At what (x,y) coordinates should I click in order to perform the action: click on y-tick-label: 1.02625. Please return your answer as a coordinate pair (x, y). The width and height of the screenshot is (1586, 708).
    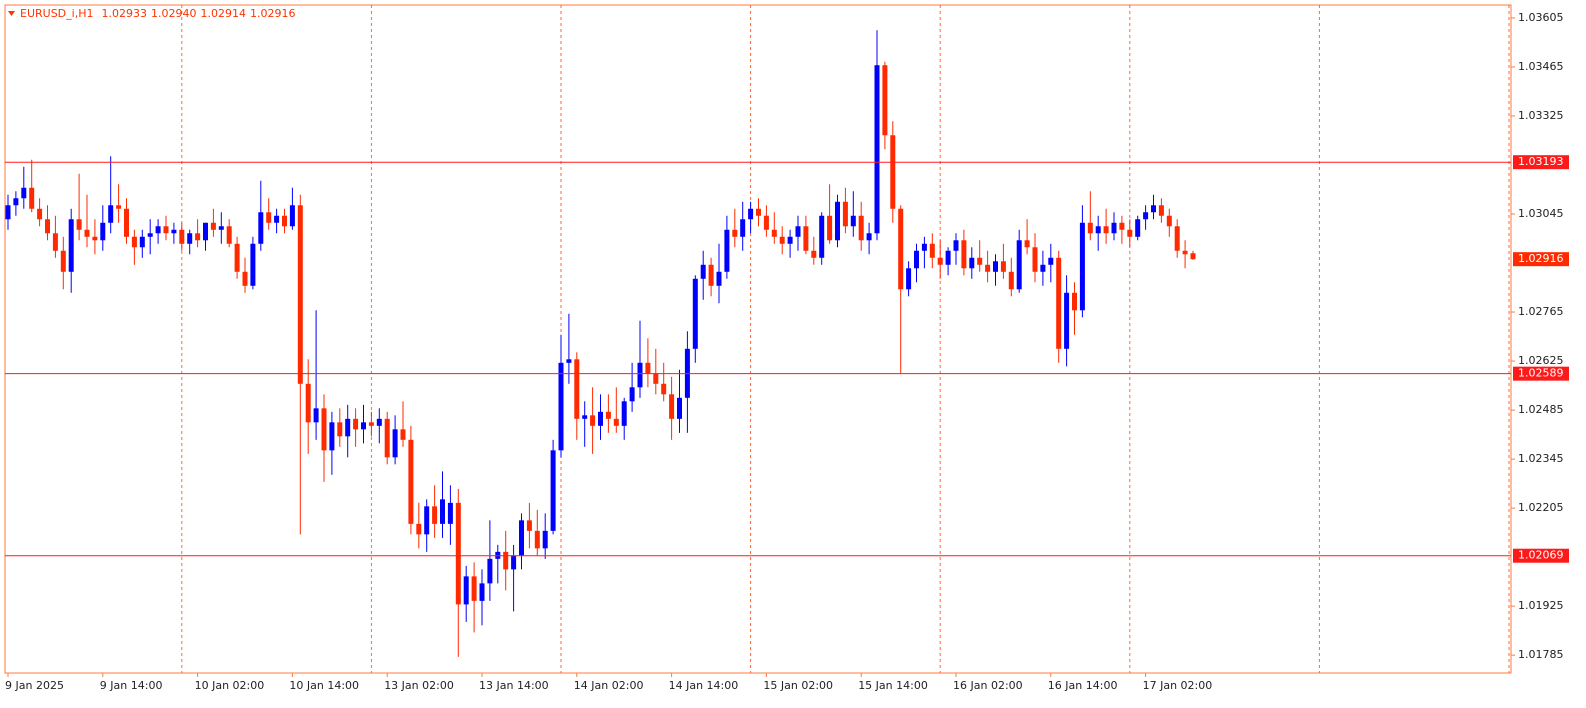
    Looking at the image, I should click on (1541, 360).